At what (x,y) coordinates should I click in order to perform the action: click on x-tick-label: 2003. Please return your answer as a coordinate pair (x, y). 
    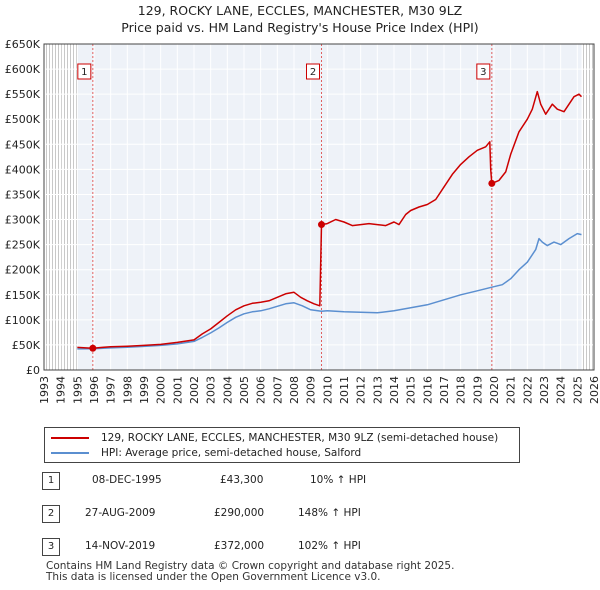
    Looking at the image, I should click on (211, 390).